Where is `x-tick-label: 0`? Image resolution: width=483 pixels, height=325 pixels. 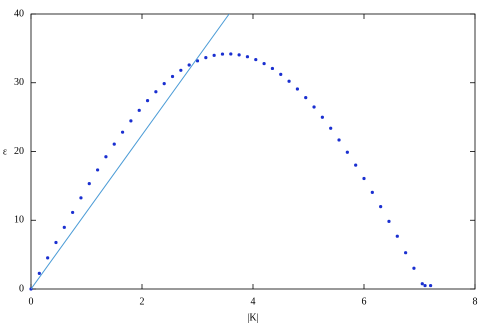 x-tick-label: 0 is located at coordinates (31, 301).